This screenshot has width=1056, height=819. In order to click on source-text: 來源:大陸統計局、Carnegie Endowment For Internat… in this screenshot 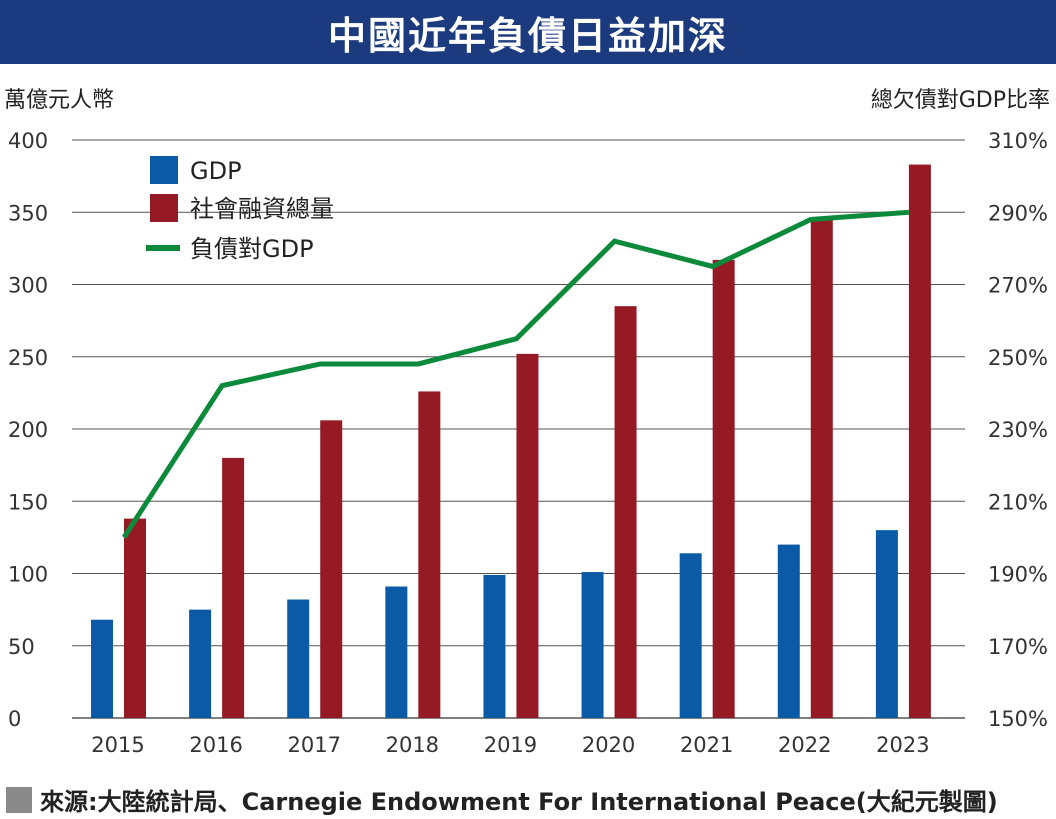, I will do `click(519, 802)`.